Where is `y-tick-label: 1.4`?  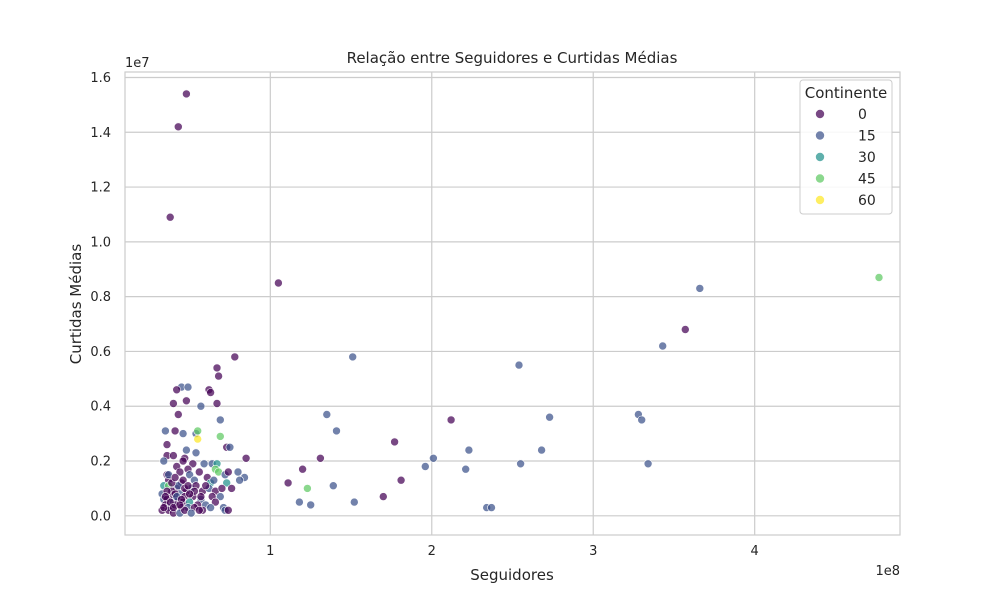
y-tick-label: 1.4 is located at coordinates (100, 133).